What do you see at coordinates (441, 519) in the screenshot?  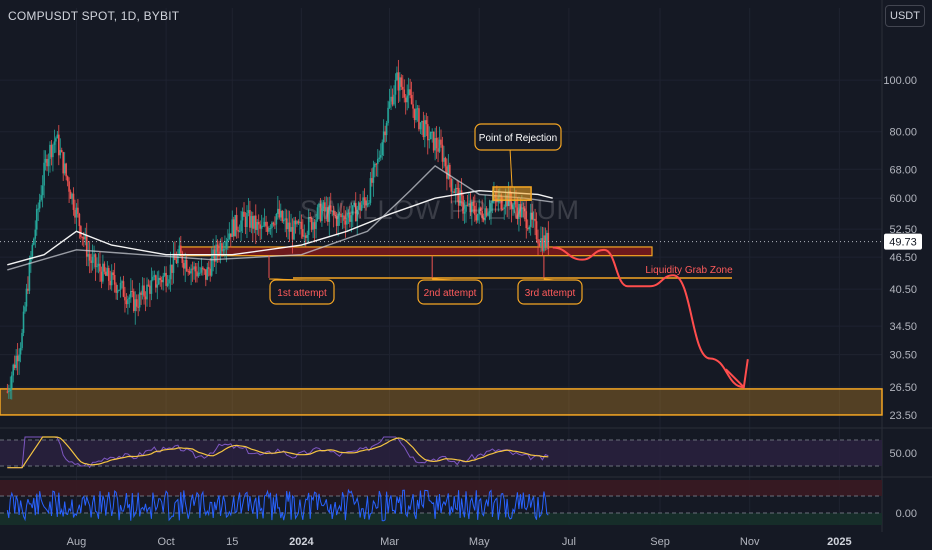 I see `osc-lower-band` at bounding box center [441, 519].